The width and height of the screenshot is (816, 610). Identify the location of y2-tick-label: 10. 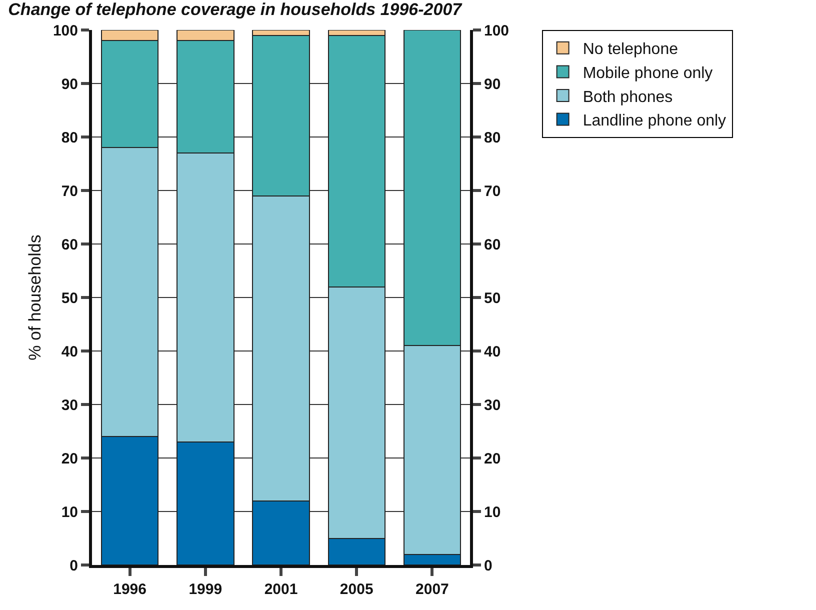
(492, 512).